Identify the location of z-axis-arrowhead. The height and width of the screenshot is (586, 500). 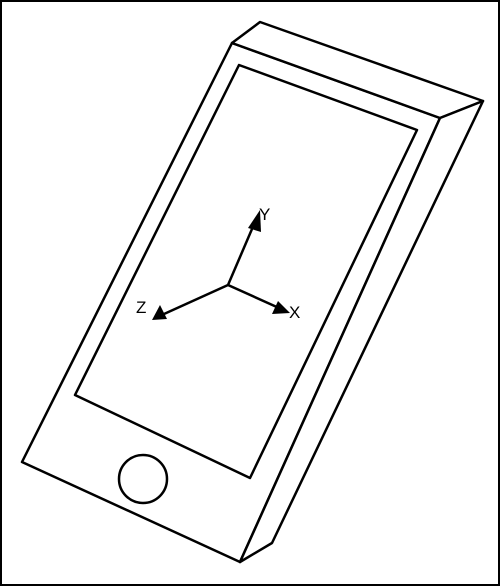
(159, 312).